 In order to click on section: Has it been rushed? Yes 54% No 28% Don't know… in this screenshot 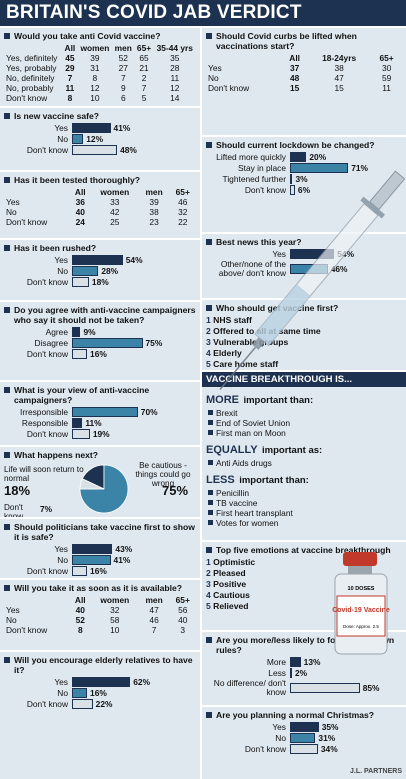, I will do `click(100, 270)`.